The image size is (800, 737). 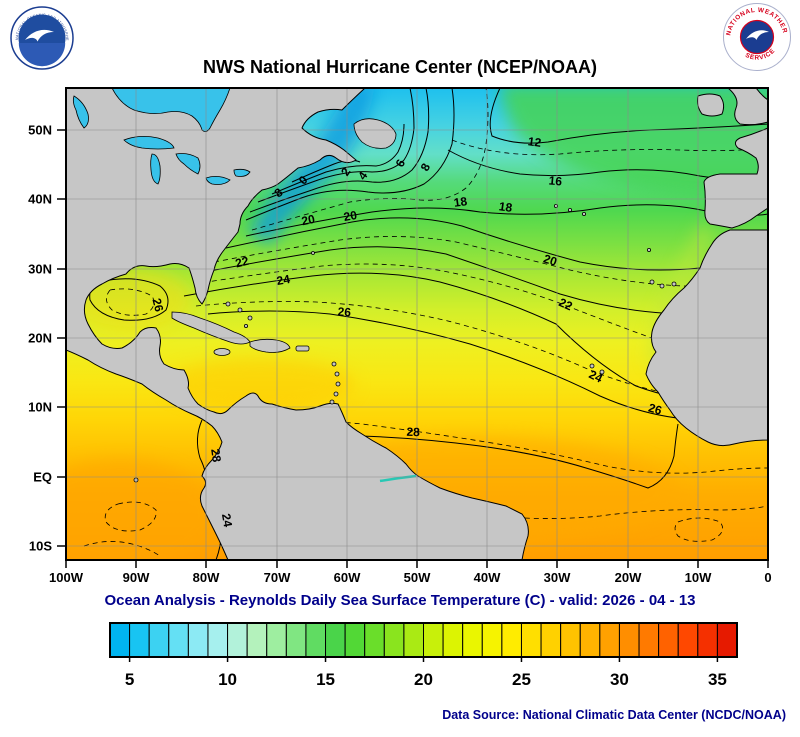 What do you see at coordinates (338, 384) in the screenshot?
I see `antilles-islet` at bounding box center [338, 384].